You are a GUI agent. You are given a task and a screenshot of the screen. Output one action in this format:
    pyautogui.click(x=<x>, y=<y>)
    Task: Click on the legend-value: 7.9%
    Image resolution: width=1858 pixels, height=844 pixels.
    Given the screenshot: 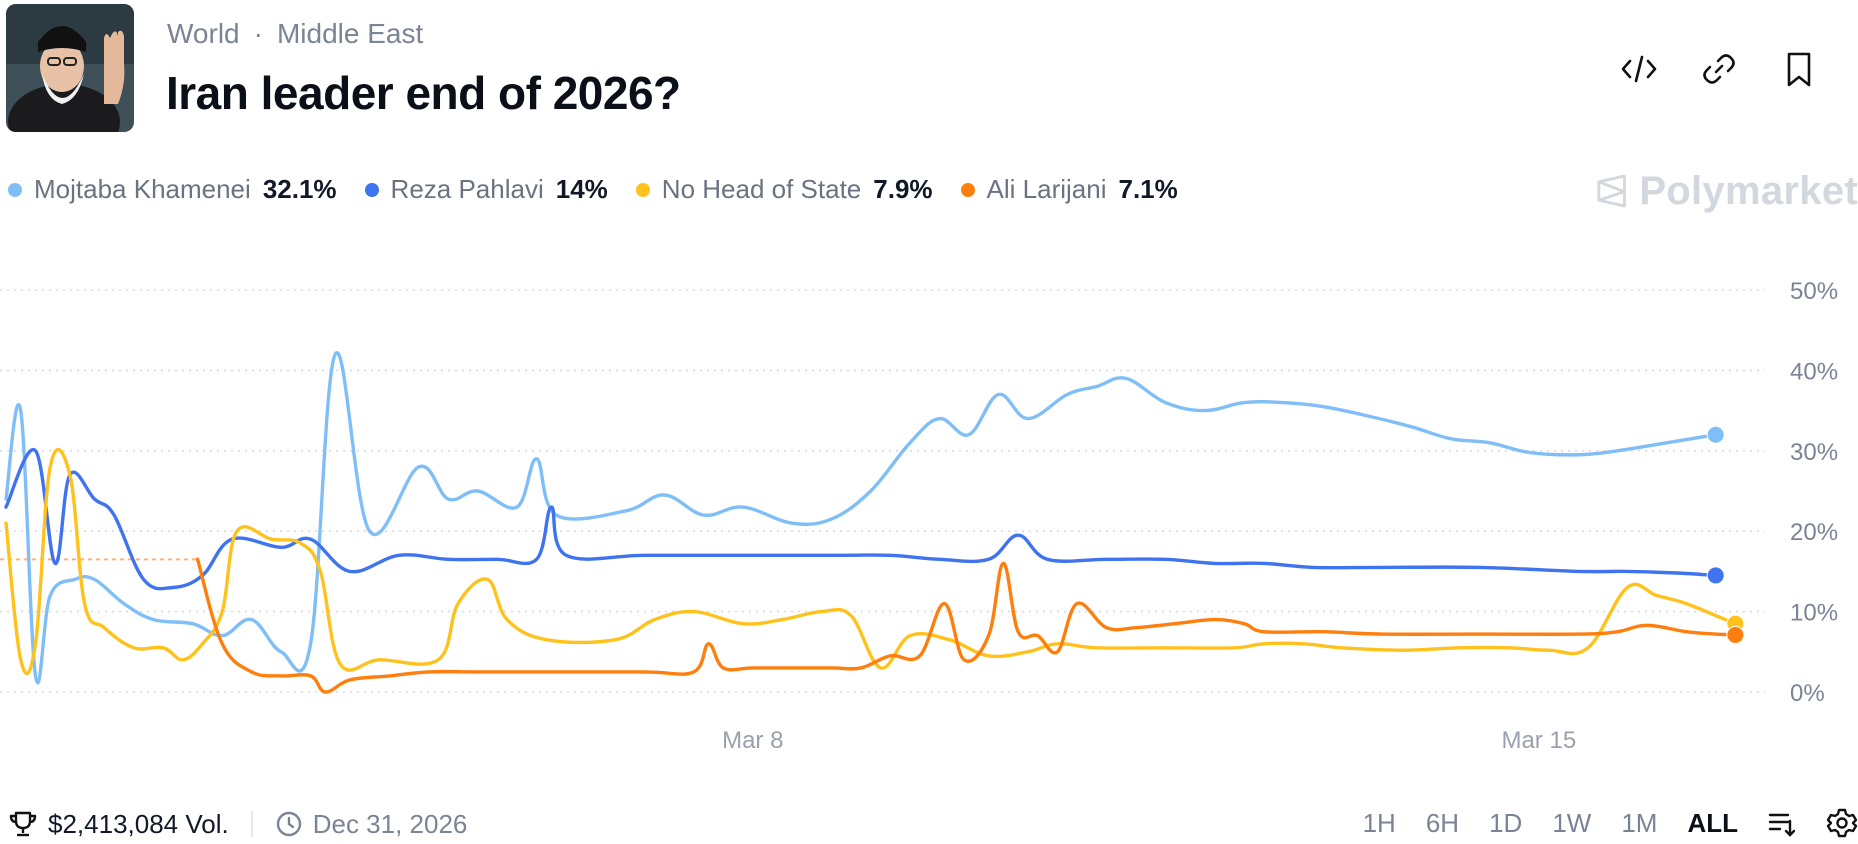 What is the action you would take?
    pyautogui.click(x=903, y=189)
    